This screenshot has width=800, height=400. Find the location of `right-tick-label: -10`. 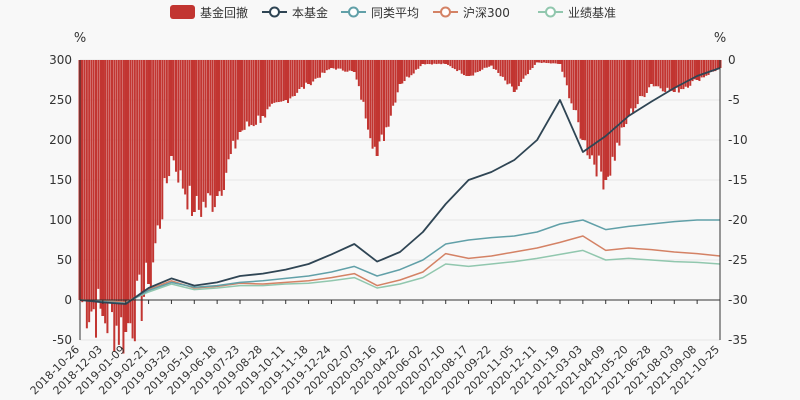

right-tick-label: -10 is located at coordinates (738, 140).